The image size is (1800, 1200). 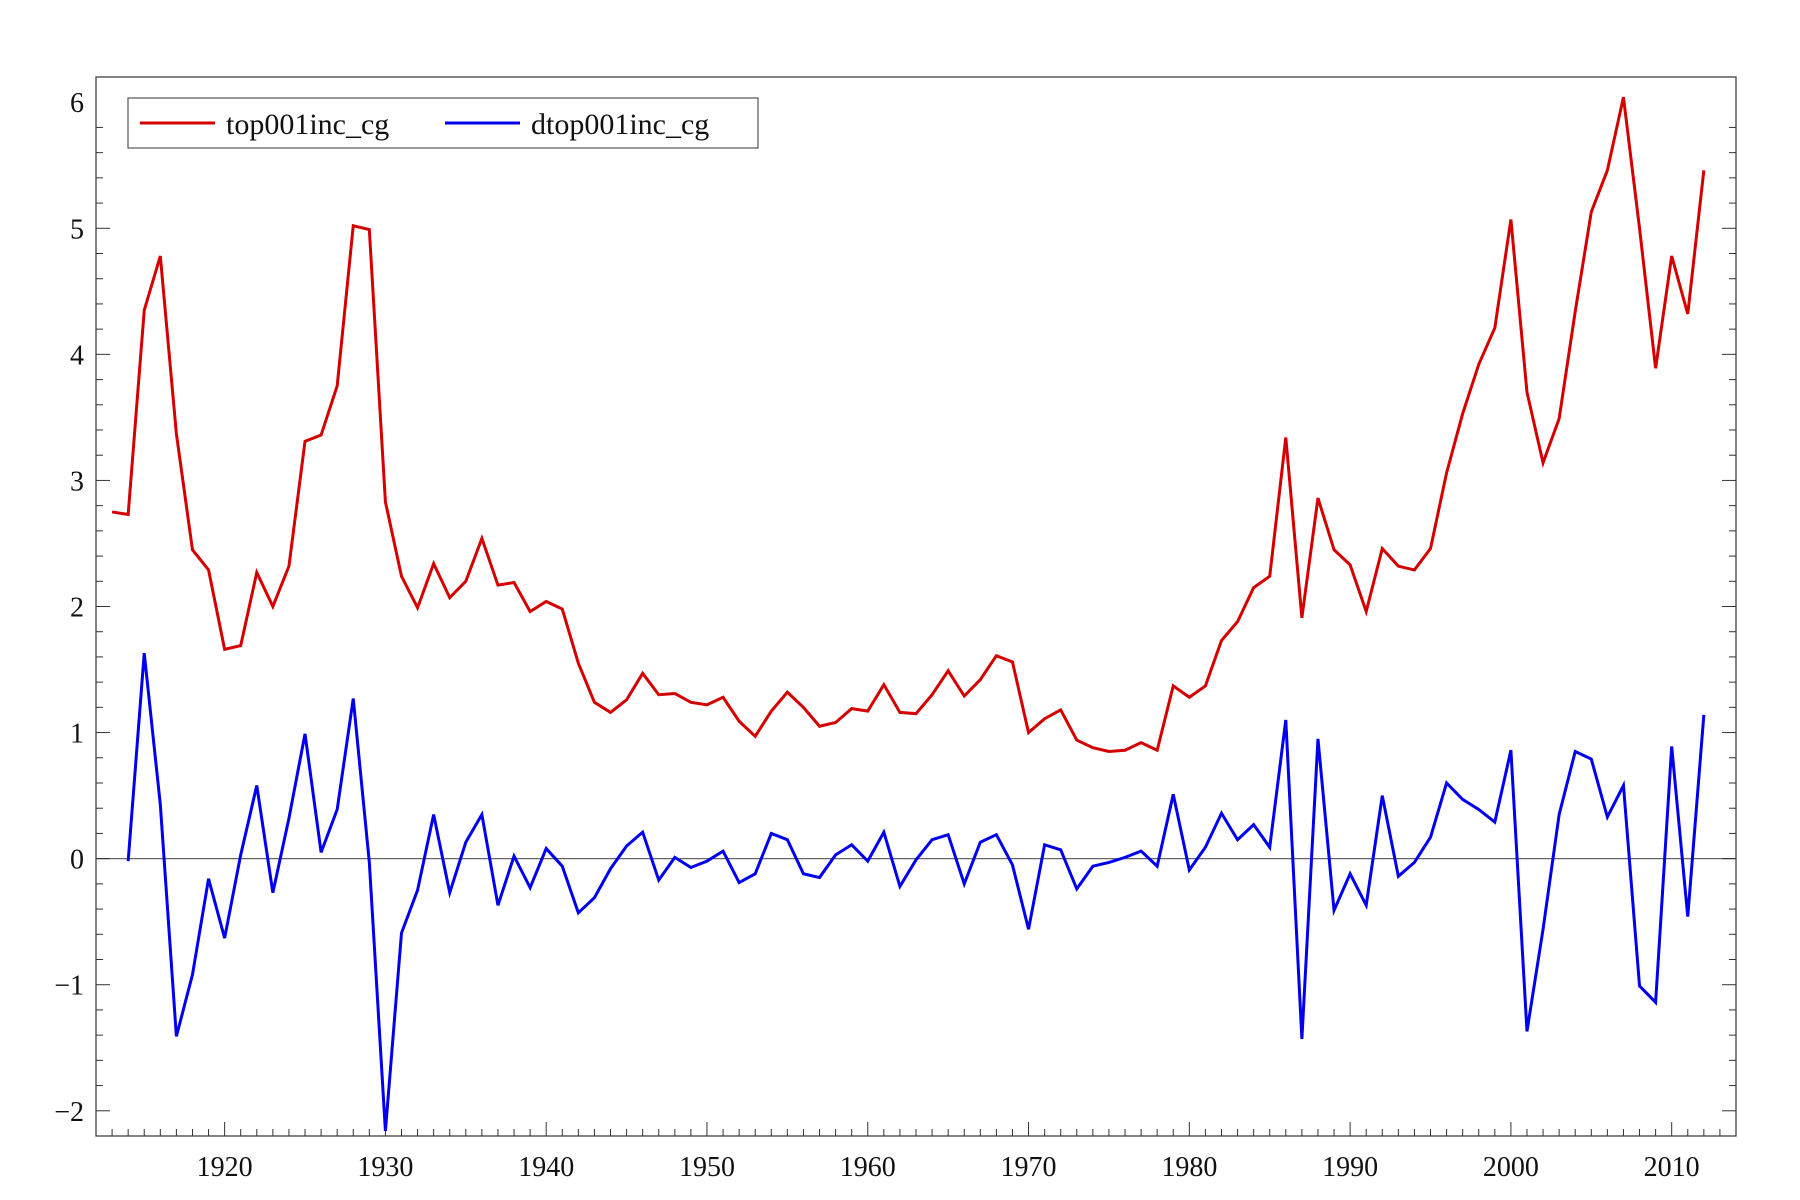 I want to click on x-axis: 1920 1930 1940 1950 1960 1970 1980 1990 2000 2010, so click(x=916, y=1152).